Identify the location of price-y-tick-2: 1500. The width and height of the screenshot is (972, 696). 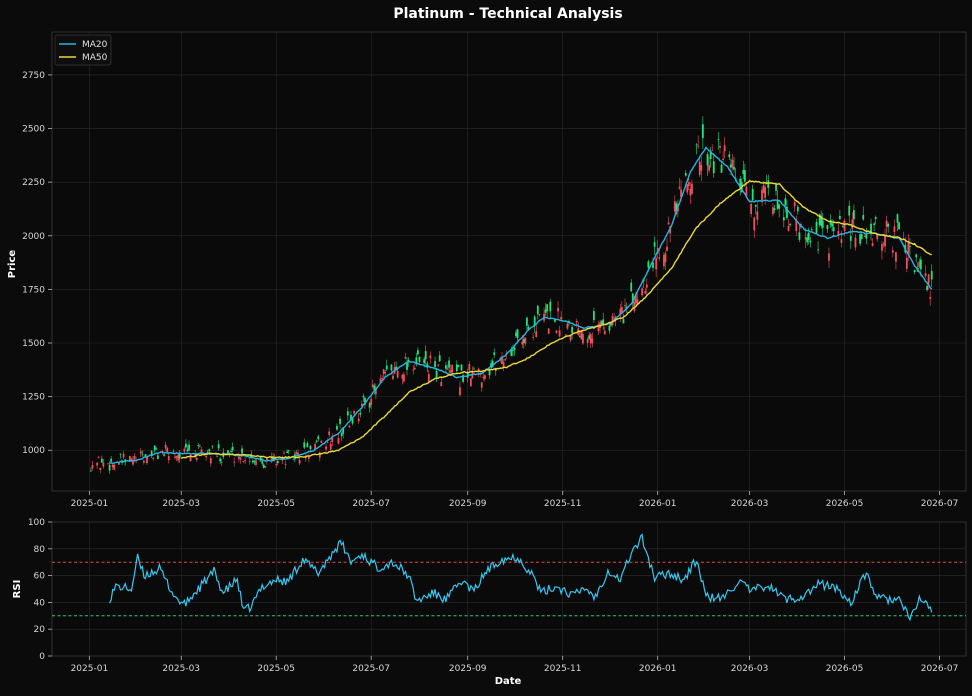
(33, 344).